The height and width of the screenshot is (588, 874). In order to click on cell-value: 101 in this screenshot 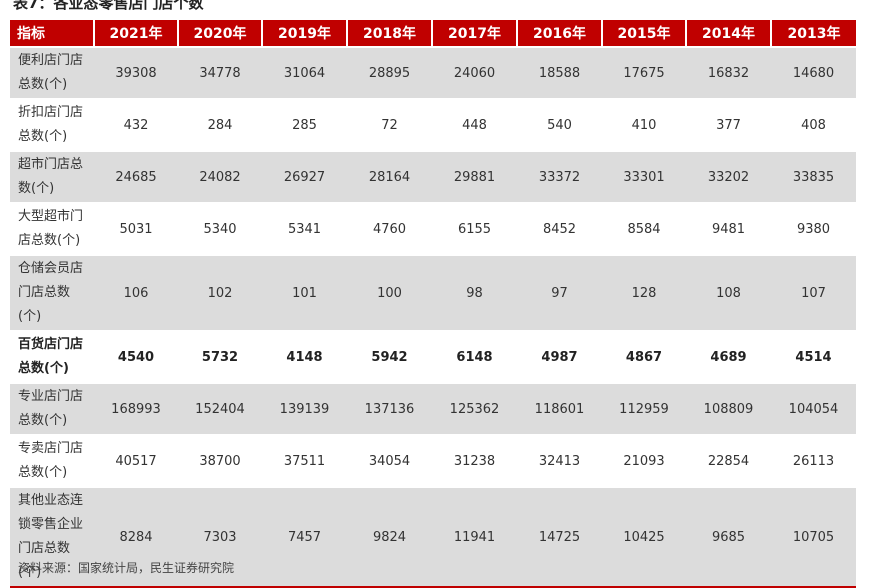, I will do `click(304, 292)`.